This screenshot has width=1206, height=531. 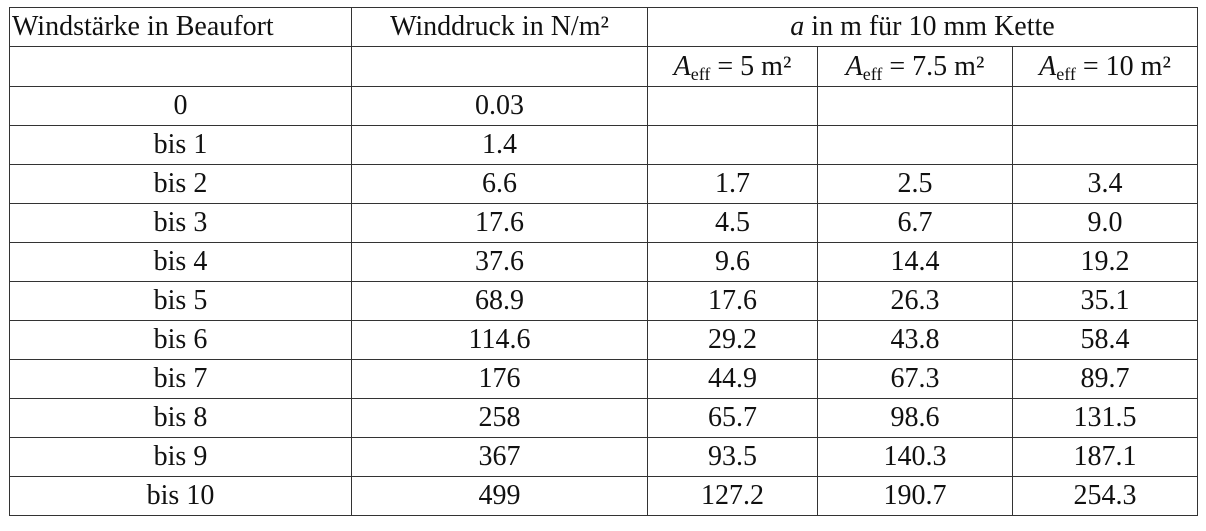 I want to click on data-row: bis 1 1.4, so click(x=603, y=145).